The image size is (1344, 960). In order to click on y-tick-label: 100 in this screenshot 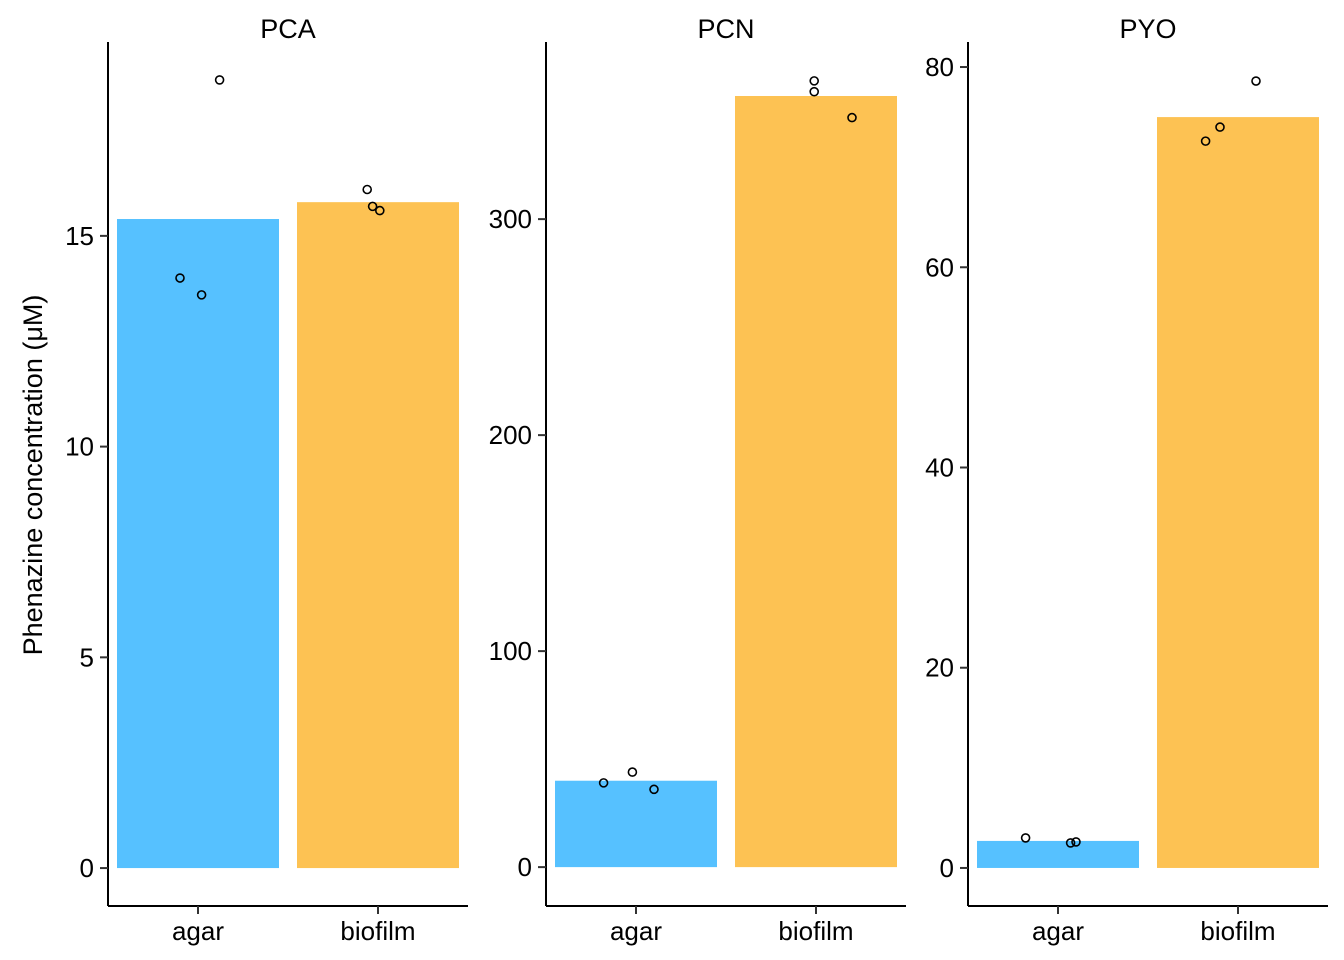, I will do `click(510, 651)`.